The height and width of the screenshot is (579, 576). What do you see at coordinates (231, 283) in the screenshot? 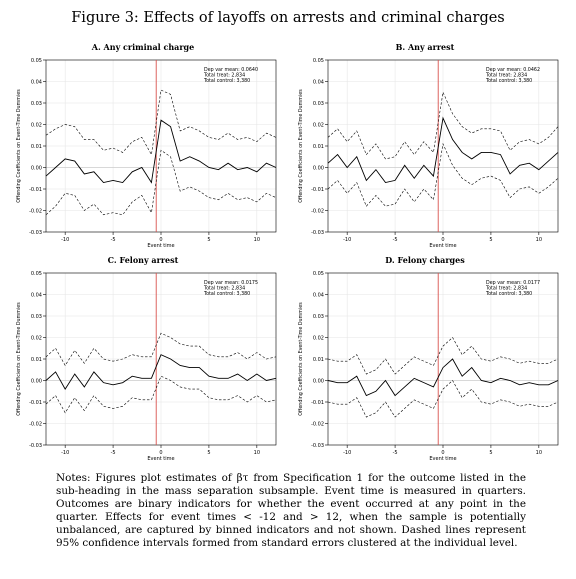
I see `stats-text: Dep var mean: 0.0175` at bounding box center [231, 283].